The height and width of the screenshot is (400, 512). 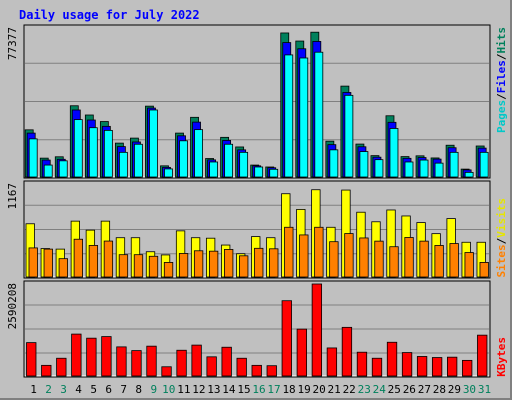 What do you see at coordinates (319, 389) in the screenshot?
I see `x-tick-label: 20` at bounding box center [319, 389].